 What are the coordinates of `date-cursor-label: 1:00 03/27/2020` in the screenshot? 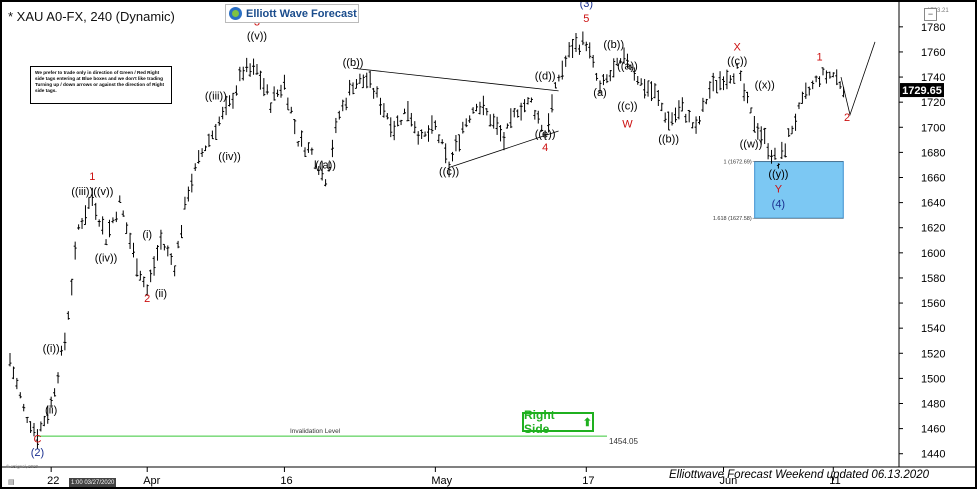 It's located at (93, 482).